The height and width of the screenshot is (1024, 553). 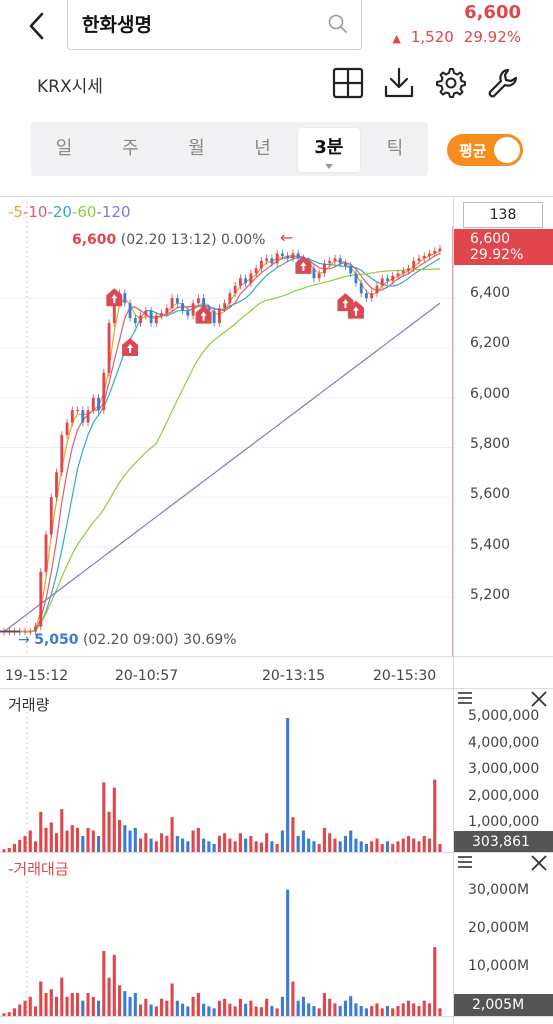 I want to click on download-icon, so click(x=399, y=82).